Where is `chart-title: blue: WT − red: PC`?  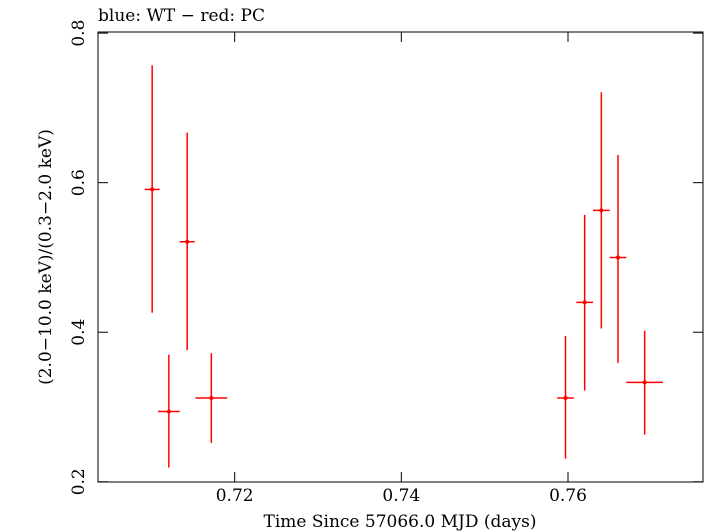
chart-title: blue: WT − red: PC is located at coordinates (181, 16).